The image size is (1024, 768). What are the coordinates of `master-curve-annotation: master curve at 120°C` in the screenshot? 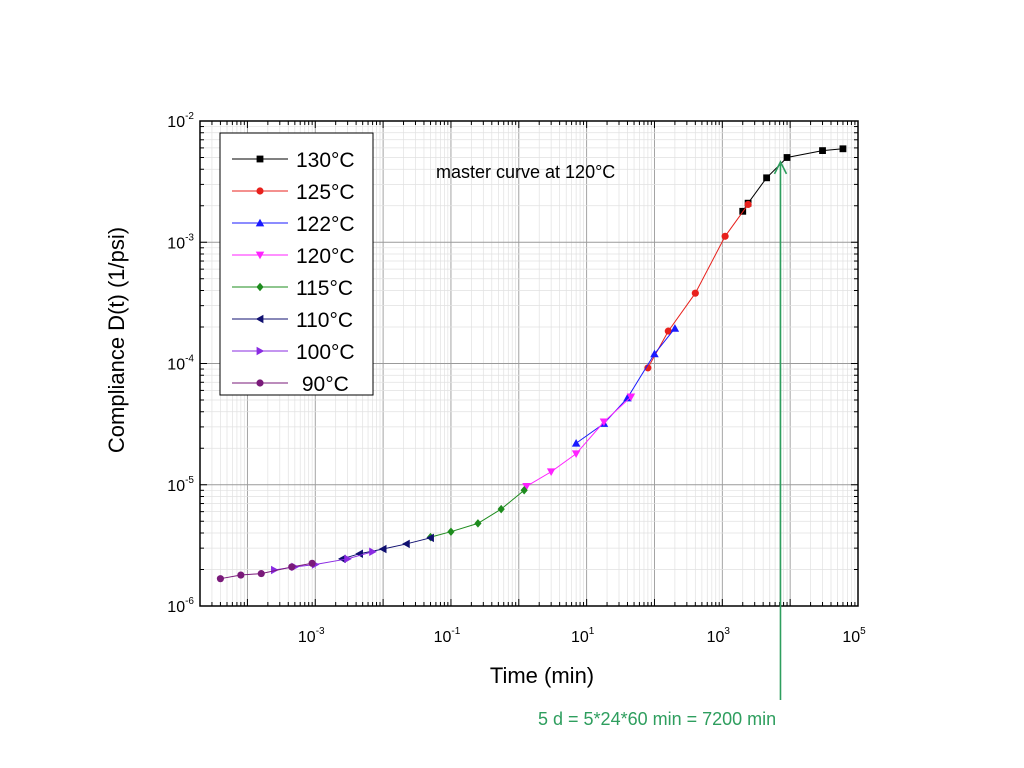 It's located at (525, 172).